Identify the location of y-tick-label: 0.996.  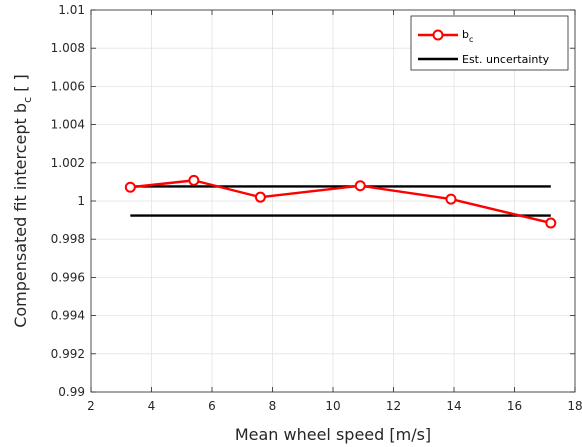
(68, 277).